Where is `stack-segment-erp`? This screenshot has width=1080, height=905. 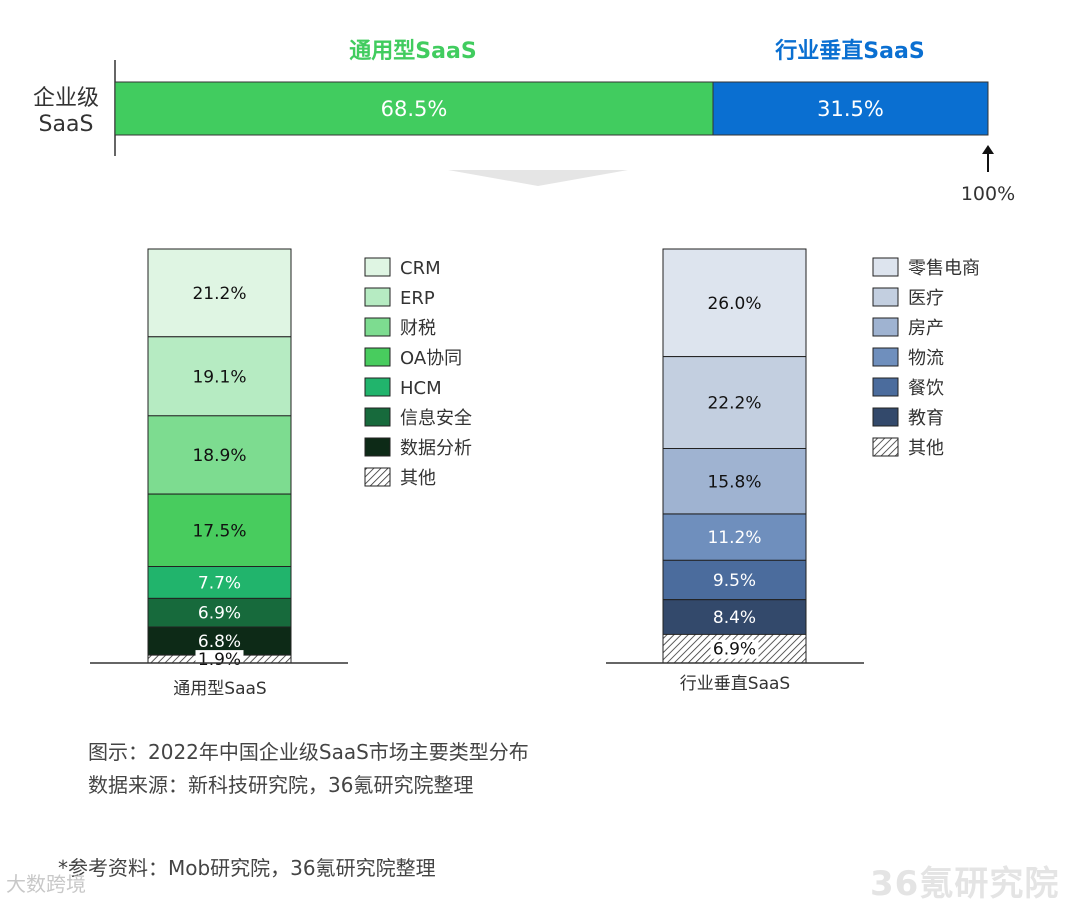
stack-segment-erp is located at coordinates (219, 376).